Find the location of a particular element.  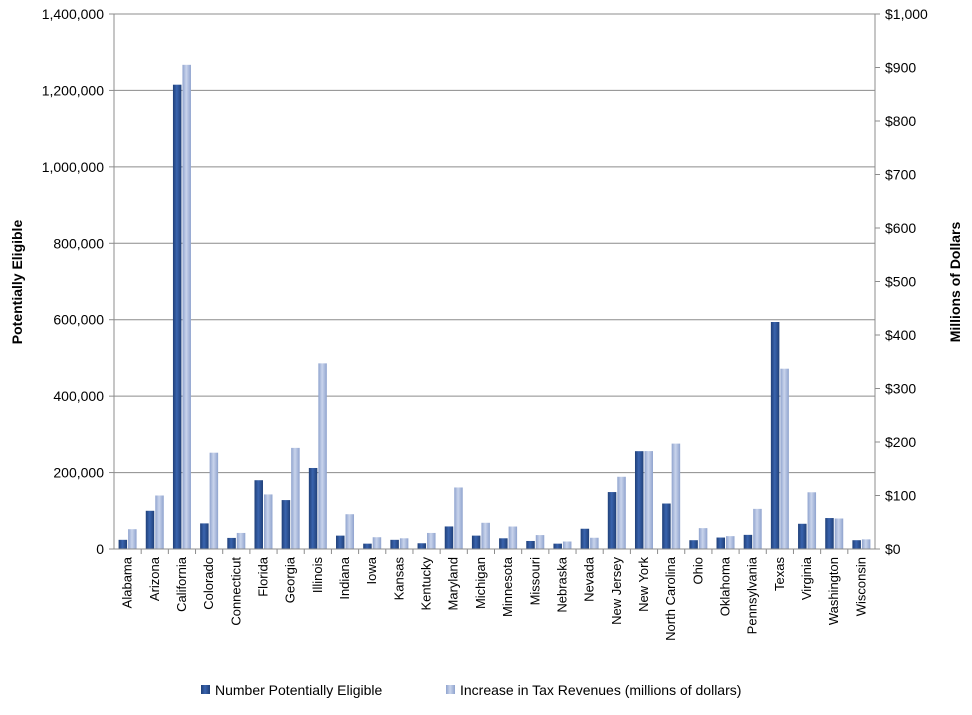

x-tick-label: Maryland is located at coordinates (453, 583).